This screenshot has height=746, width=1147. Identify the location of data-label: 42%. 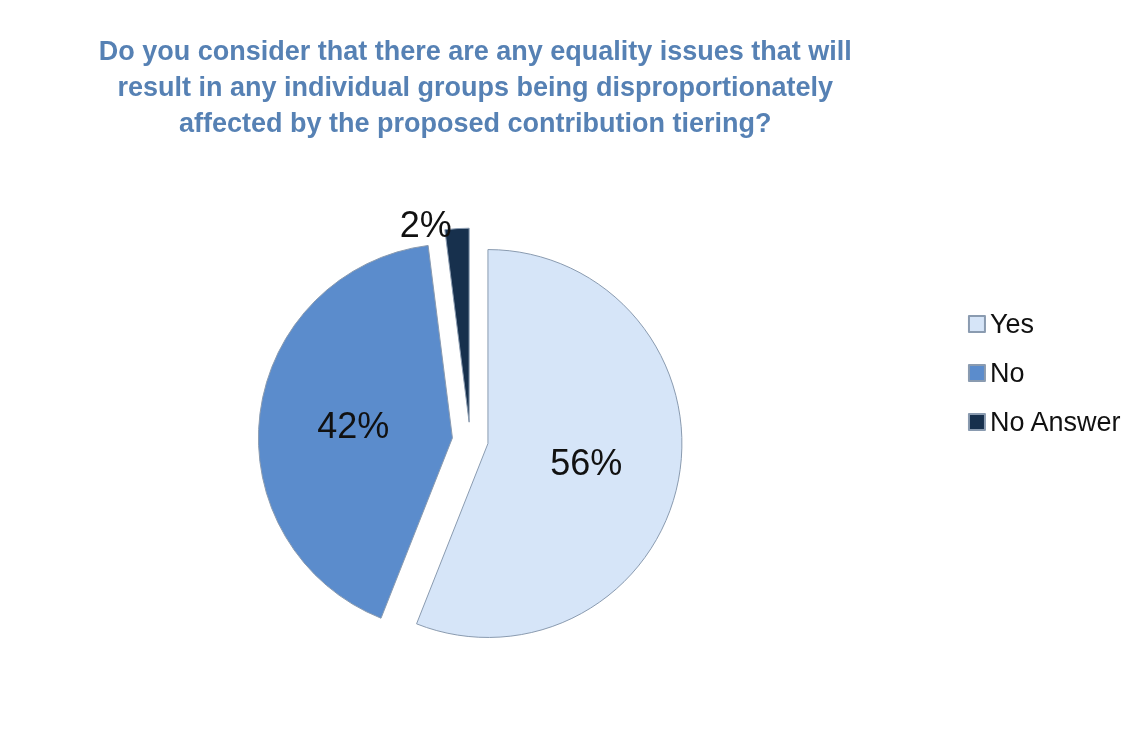
(353, 425).